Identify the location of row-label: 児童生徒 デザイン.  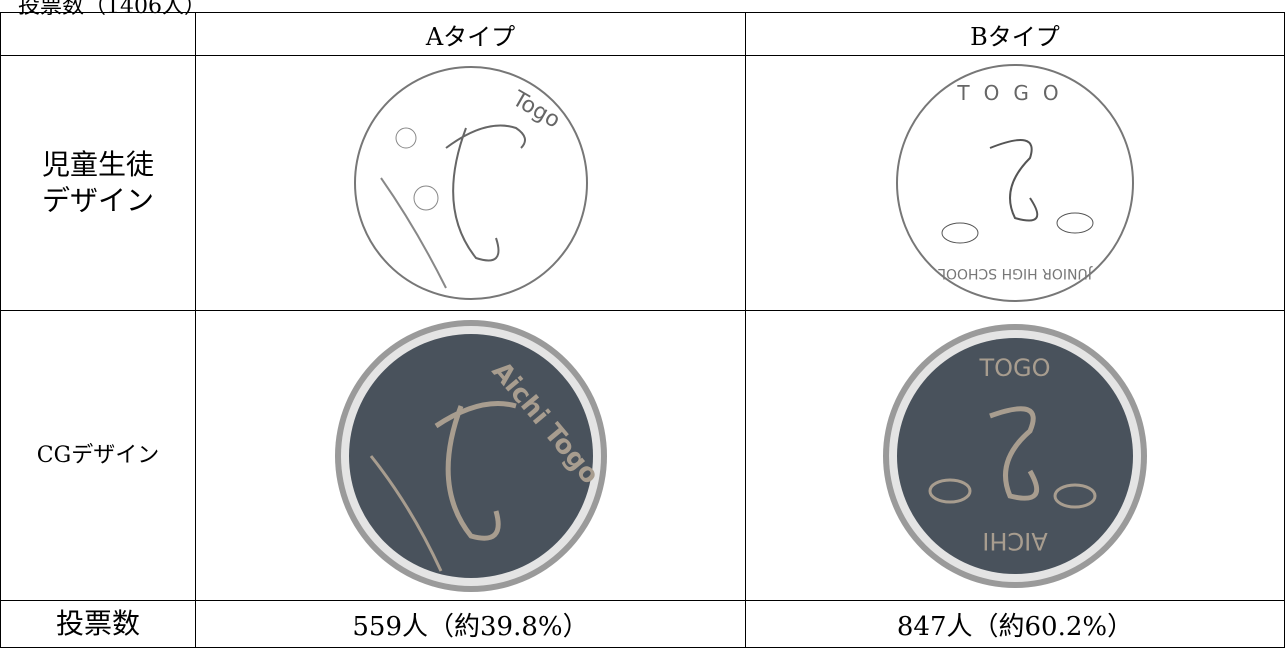
(98, 183).